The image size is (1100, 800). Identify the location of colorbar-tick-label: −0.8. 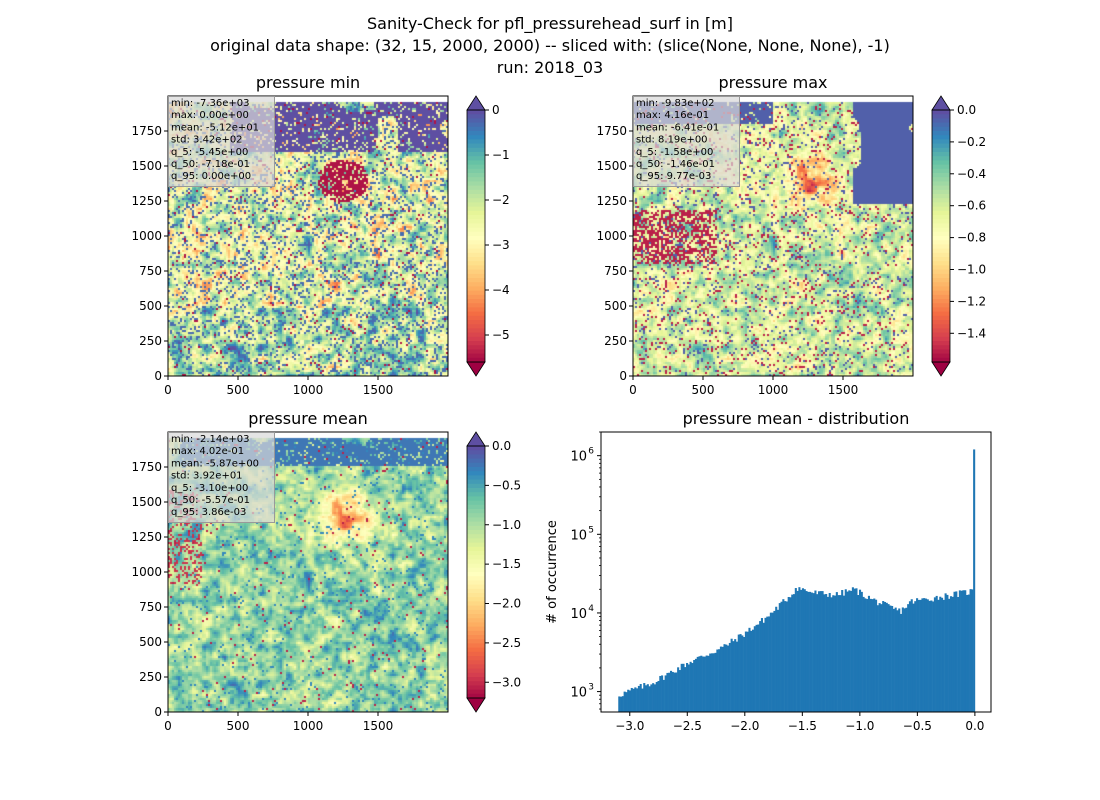
(971, 238).